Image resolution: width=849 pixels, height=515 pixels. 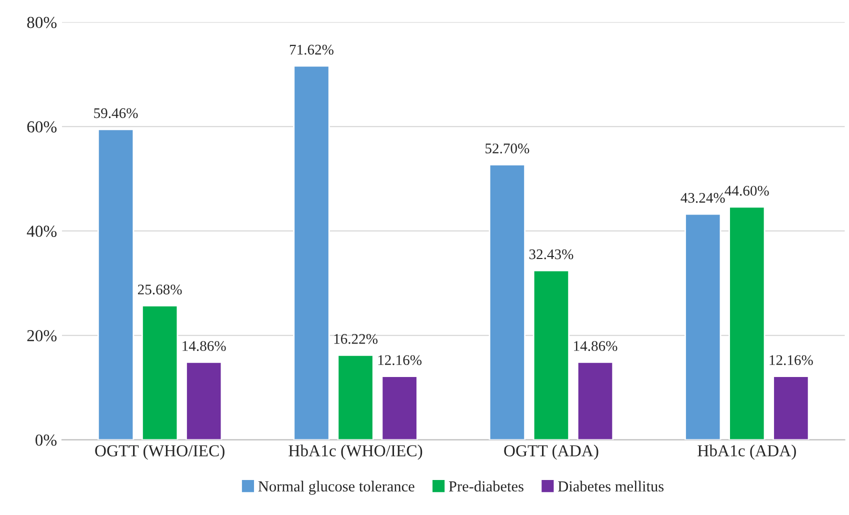 What do you see at coordinates (336, 487) in the screenshot?
I see `legend-label: Normal glucose tolerance` at bounding box center [336, 487].